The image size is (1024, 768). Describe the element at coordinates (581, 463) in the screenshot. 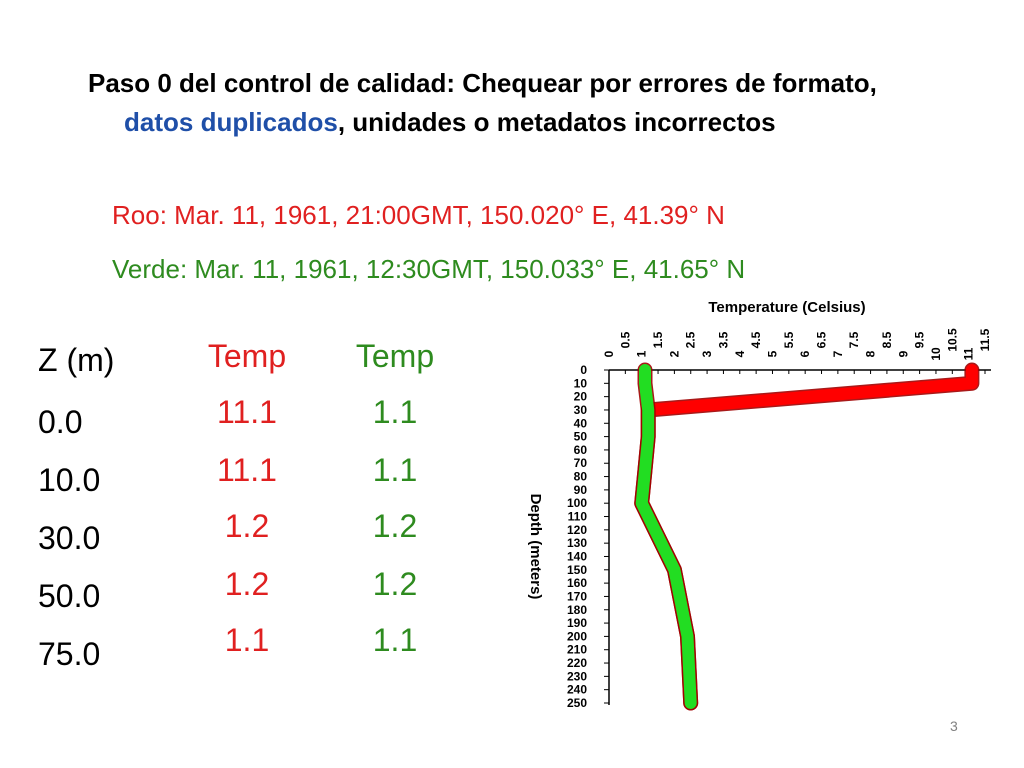

I see `y-tick-label: 70` at that location.